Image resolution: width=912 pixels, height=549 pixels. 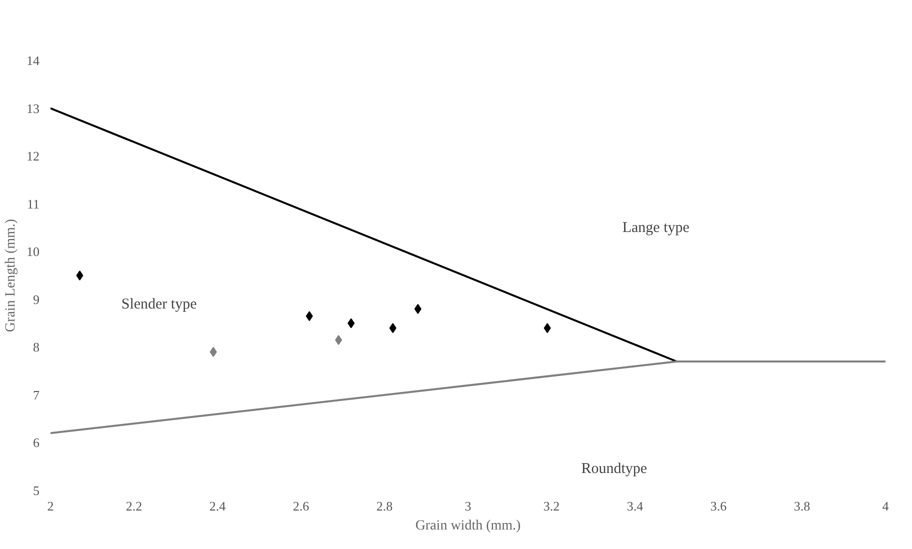 What do you see at coordinates (217, 506) in the screenshot?
I see `x-tick-label: 2.4` at bounding box center [217, 506].